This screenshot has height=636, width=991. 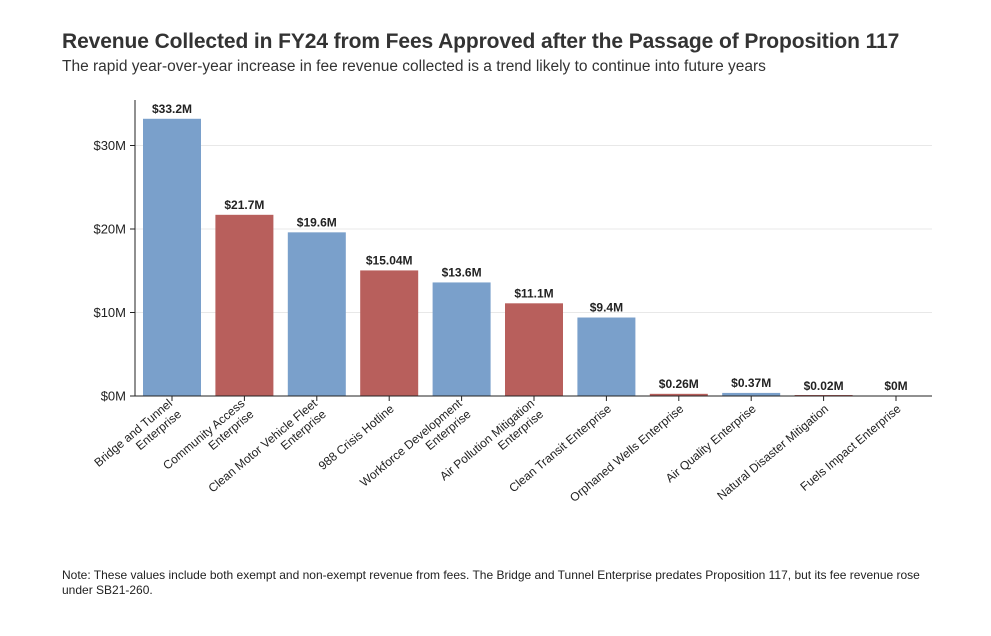 I want to click on y-tick-labels: $0M $10M $20M $30M, so click(x=109, y=271).